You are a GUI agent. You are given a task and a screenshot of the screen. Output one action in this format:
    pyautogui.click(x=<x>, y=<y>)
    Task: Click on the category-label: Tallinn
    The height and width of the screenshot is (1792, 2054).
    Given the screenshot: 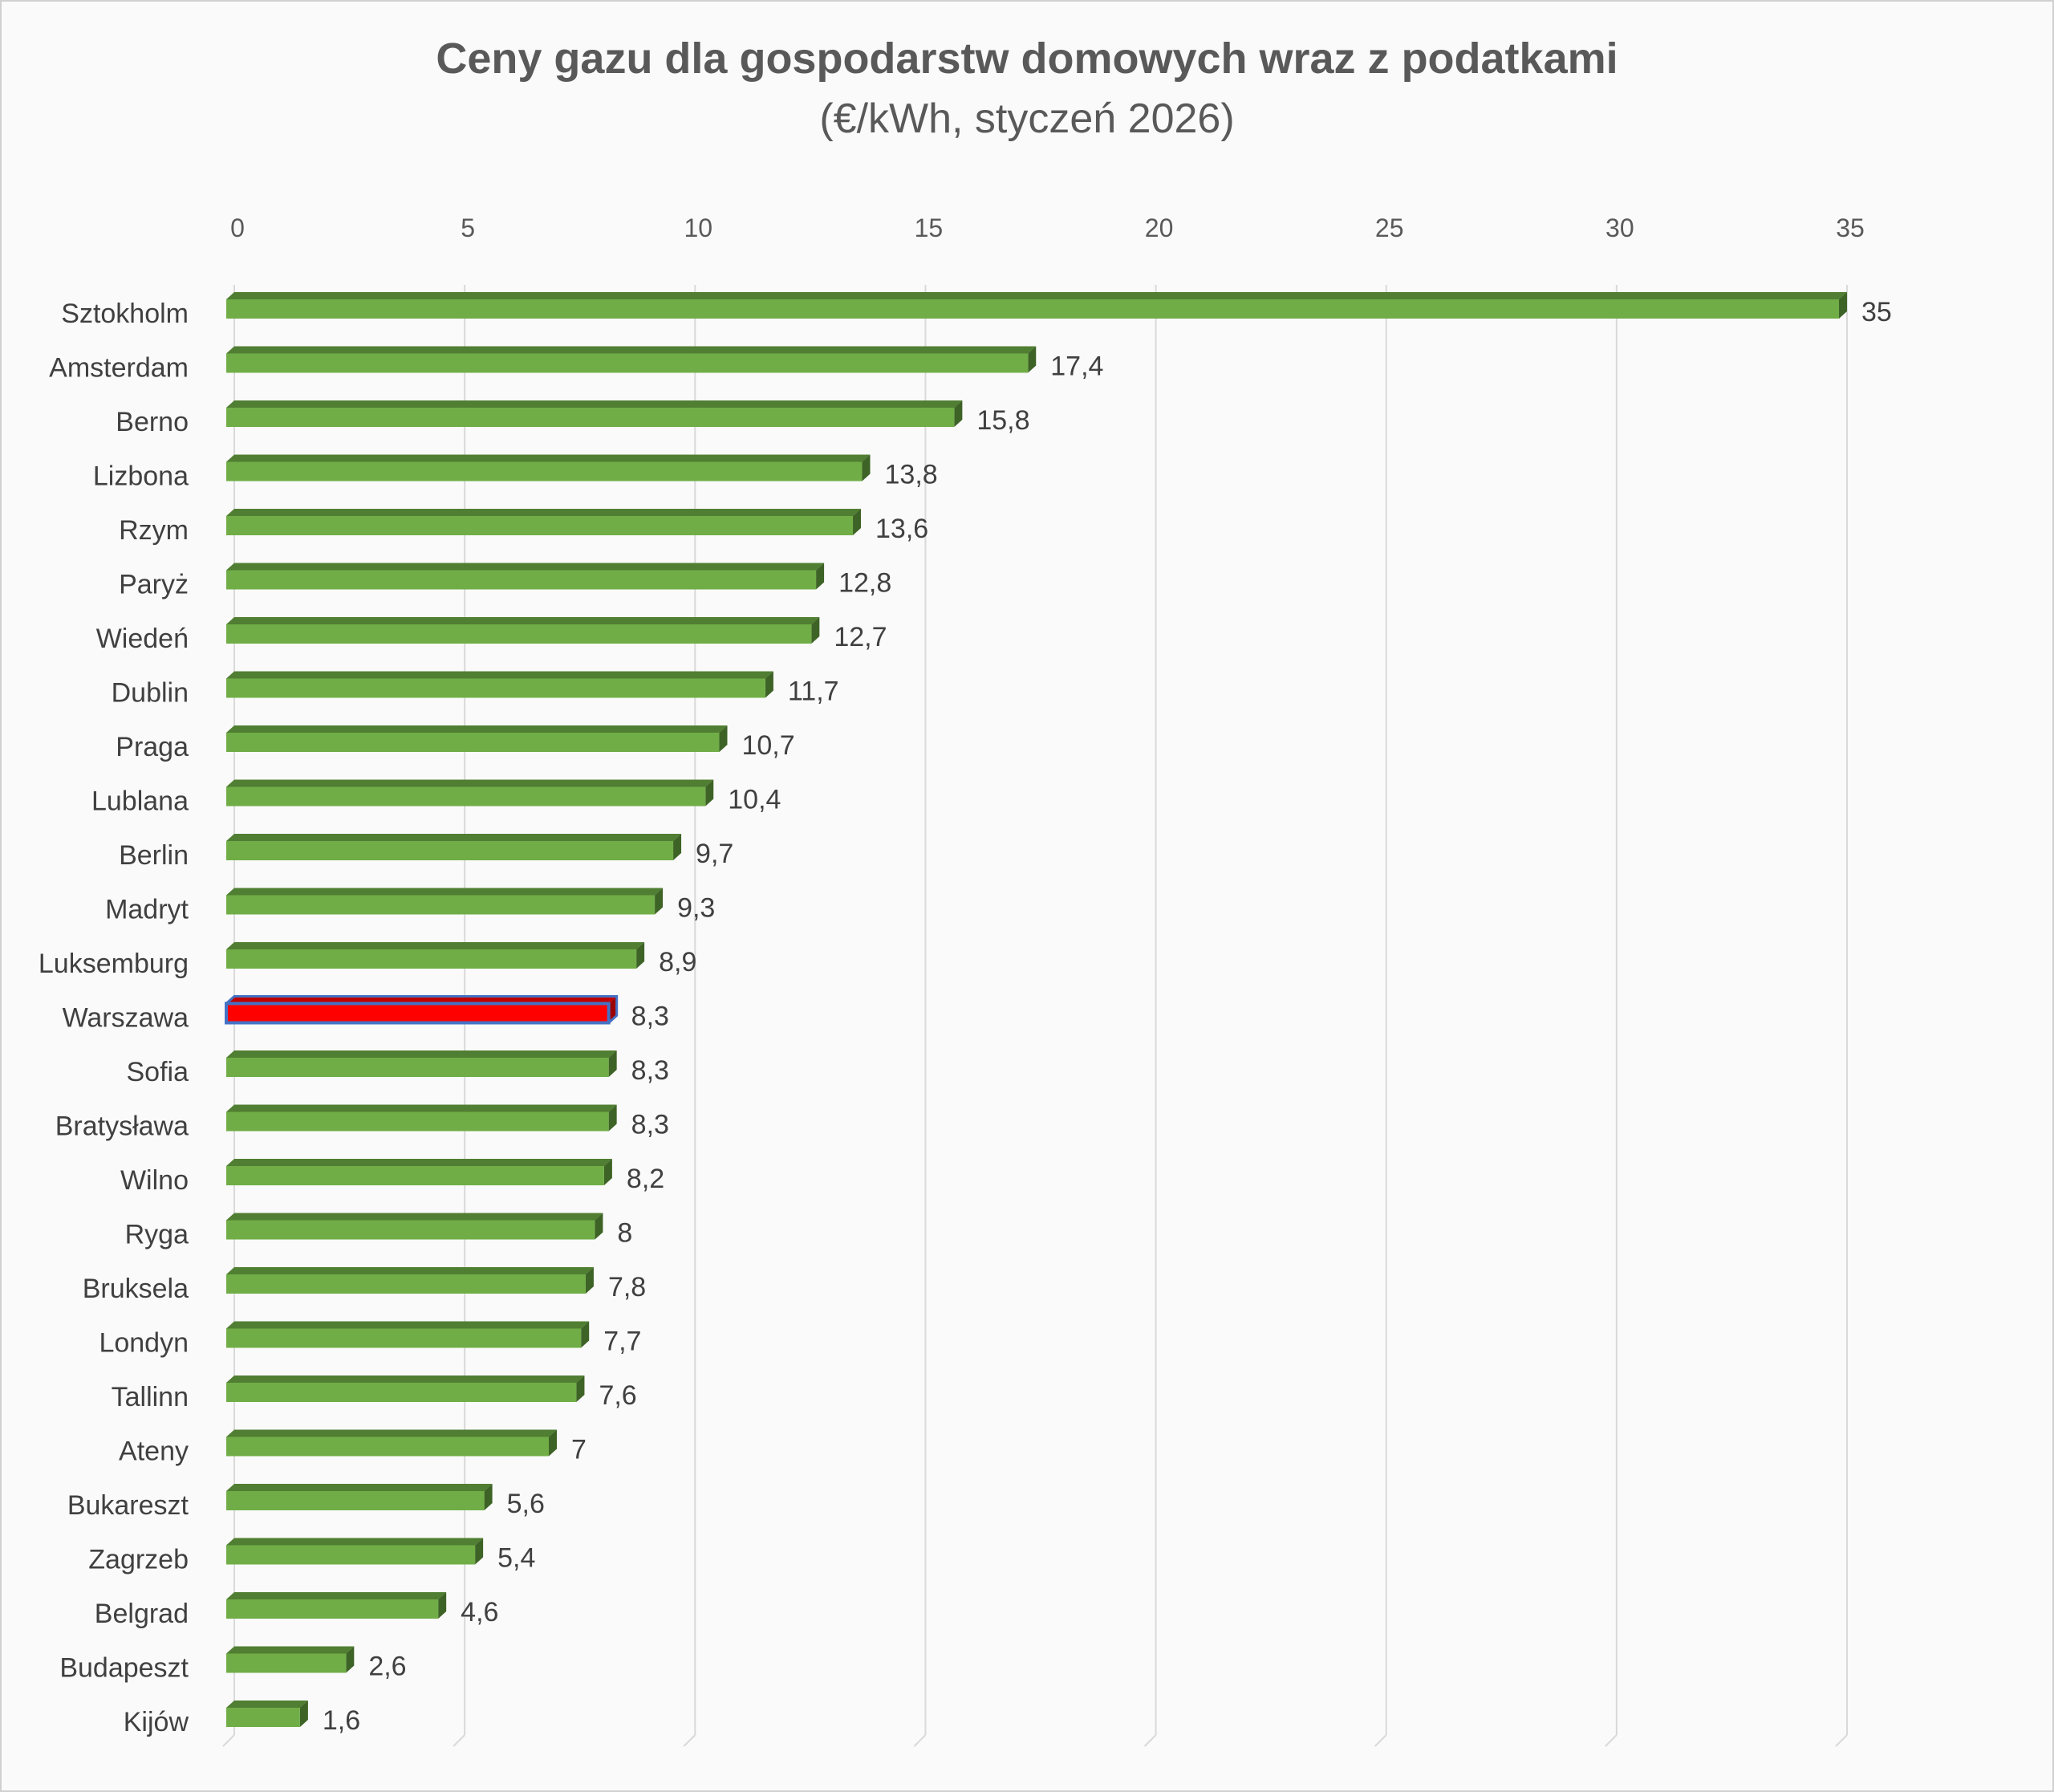 What is the action you would take?
    pyautogui.click(x=150, y=1397)
    